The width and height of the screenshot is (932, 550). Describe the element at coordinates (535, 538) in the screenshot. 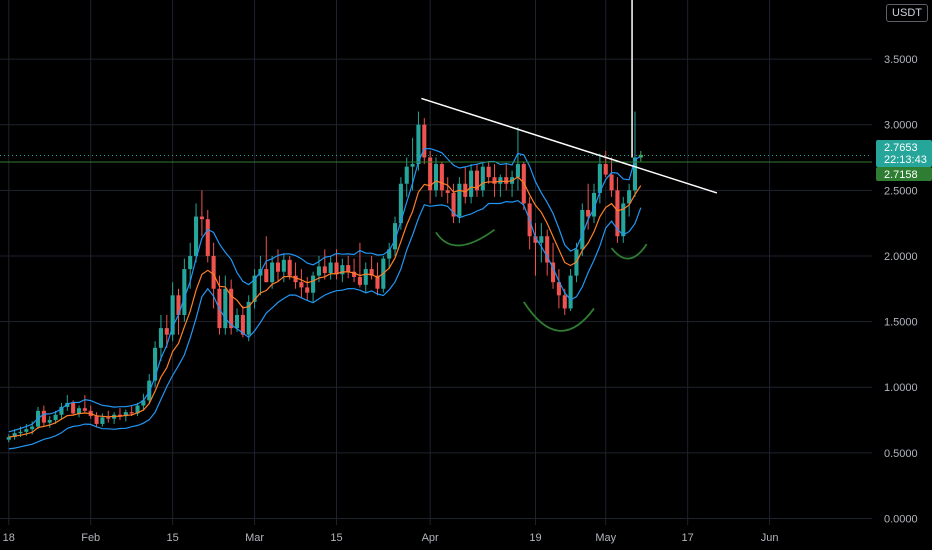

I see `x-tick-label: 19` at that location.